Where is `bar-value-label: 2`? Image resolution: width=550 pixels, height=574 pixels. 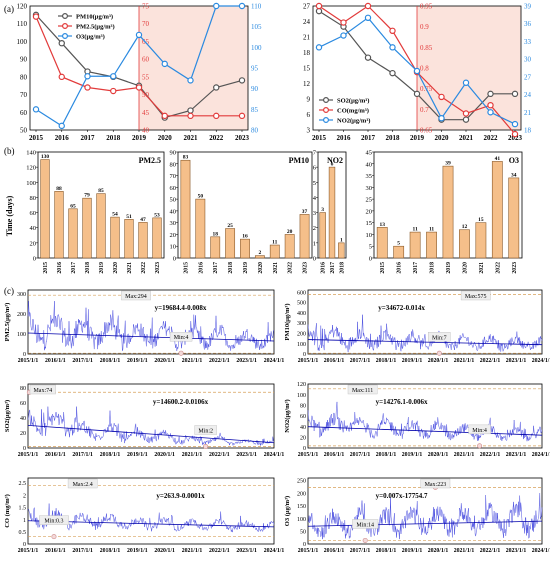
bar-value-label: 2 is located at coordinates (260, 253).